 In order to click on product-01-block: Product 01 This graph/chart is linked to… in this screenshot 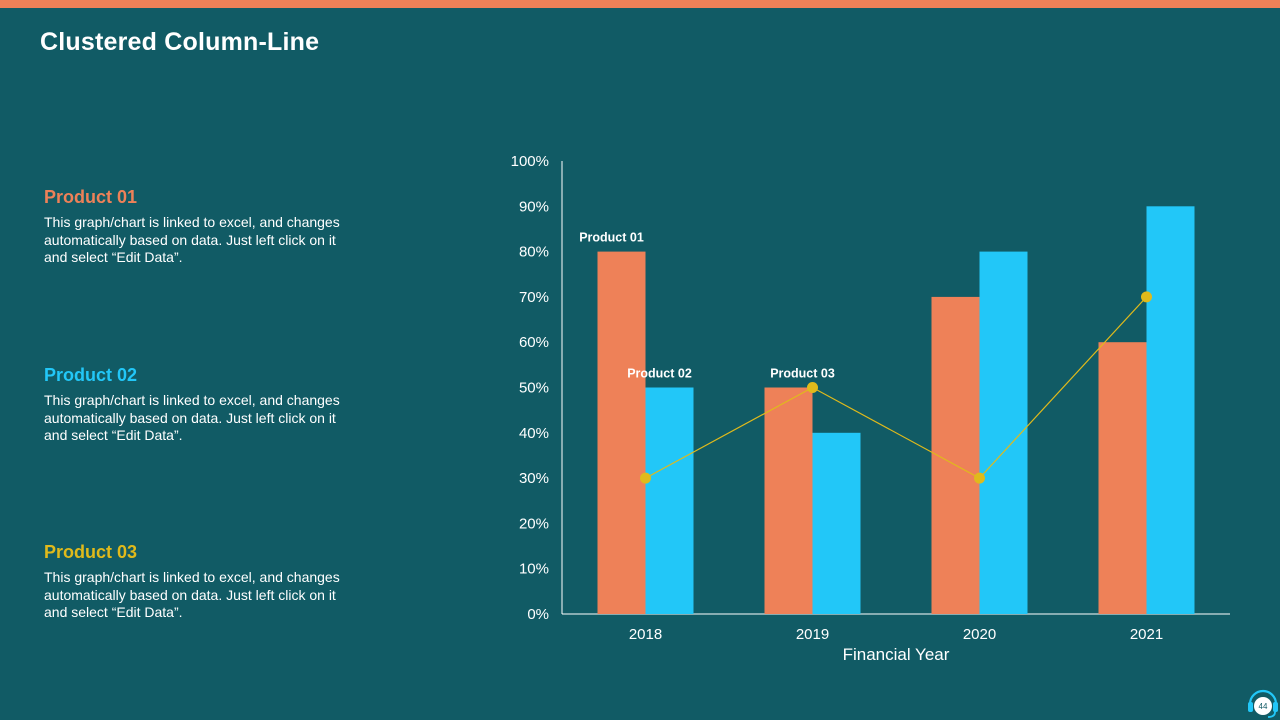, I will do `click(209, 227)`.